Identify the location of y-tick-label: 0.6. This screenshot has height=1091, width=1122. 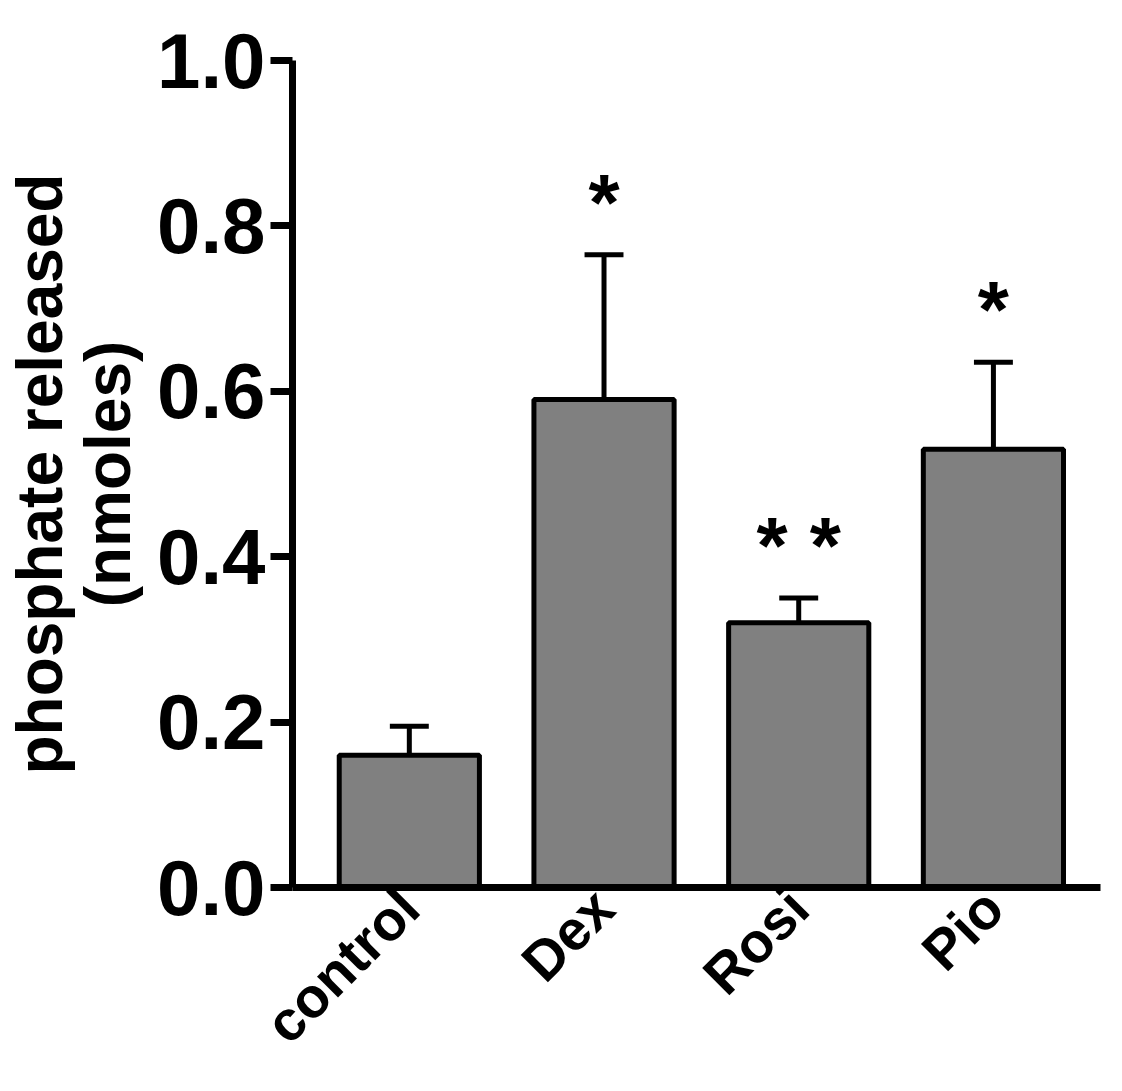
(211, 391).